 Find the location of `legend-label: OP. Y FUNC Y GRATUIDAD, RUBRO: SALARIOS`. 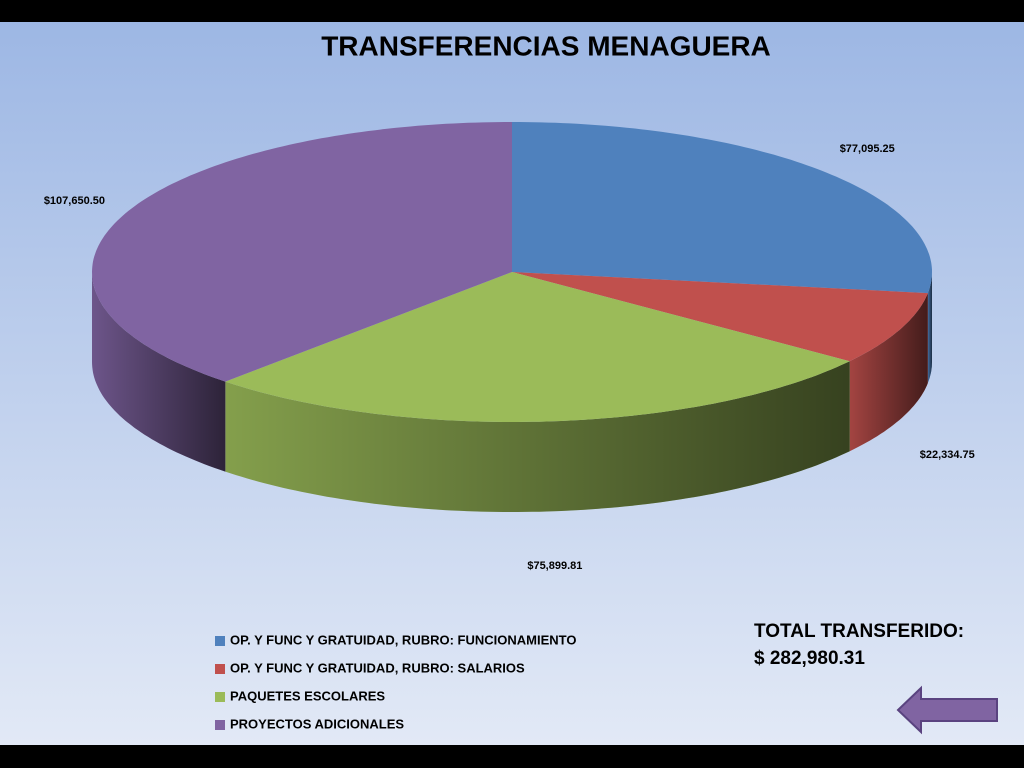

legend-label: OP. Y FUNC Y GRATUIDAD, RUBRO: SALARIOS is located at coordinates (377, 667).